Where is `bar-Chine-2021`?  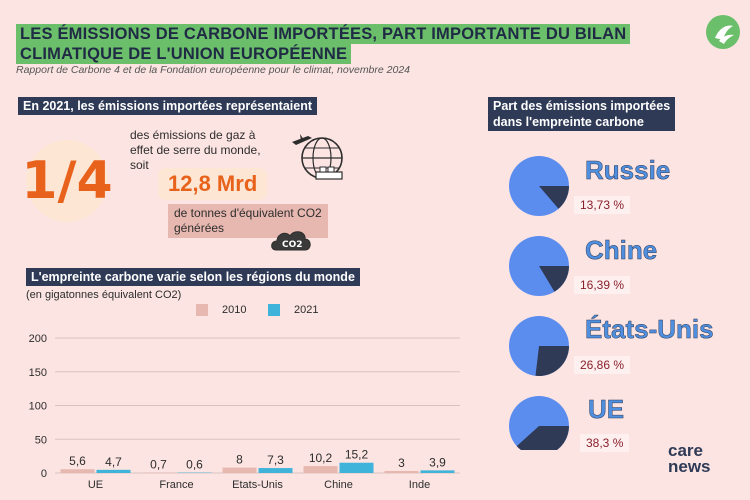 bar-Chine-2021 is located at coordinates (356, 467).